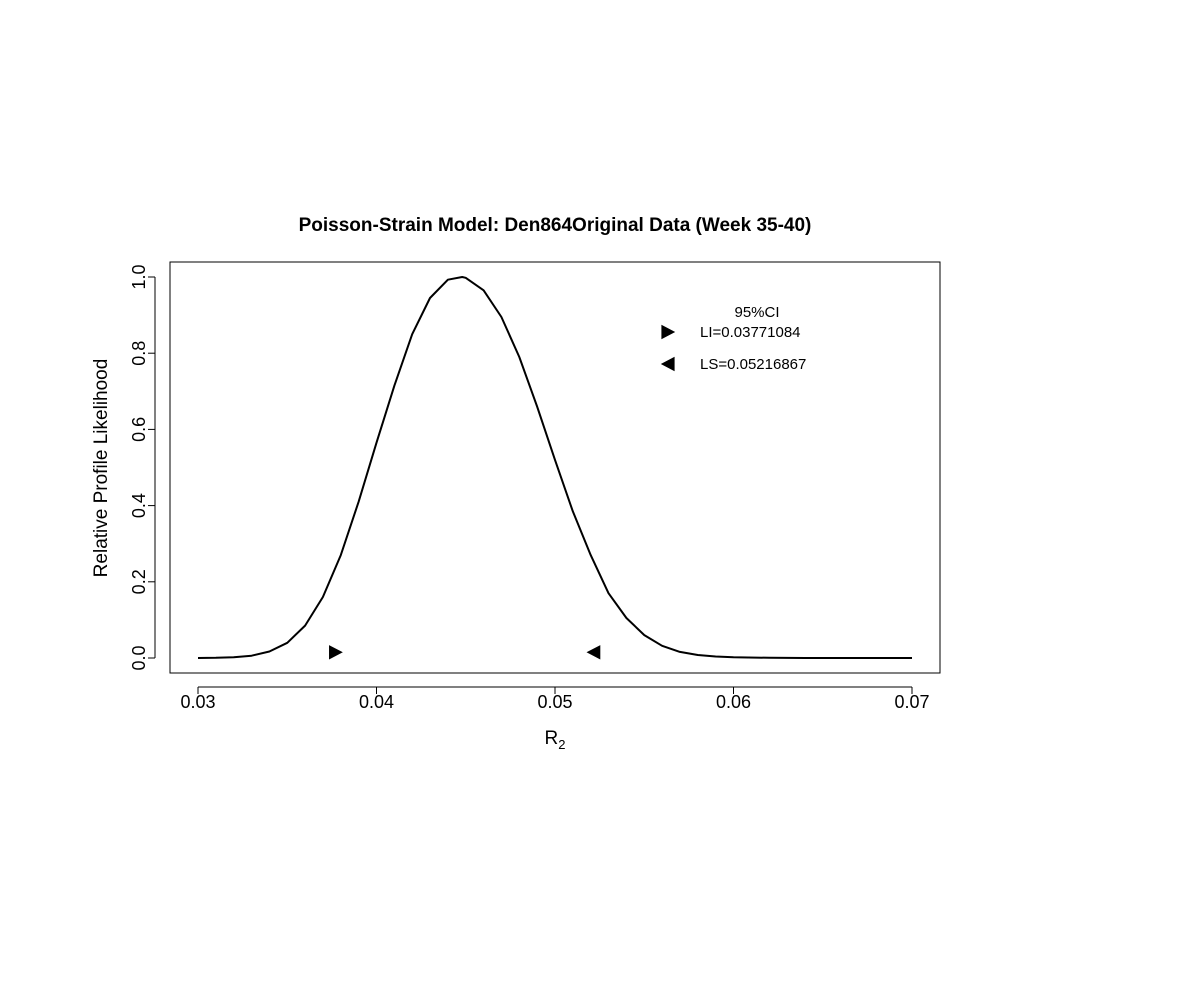 The image size is (1200, 1000). Describe the element at coordinates (336, 652) in the screenshot. I see `lower-limit-marker` at that location.